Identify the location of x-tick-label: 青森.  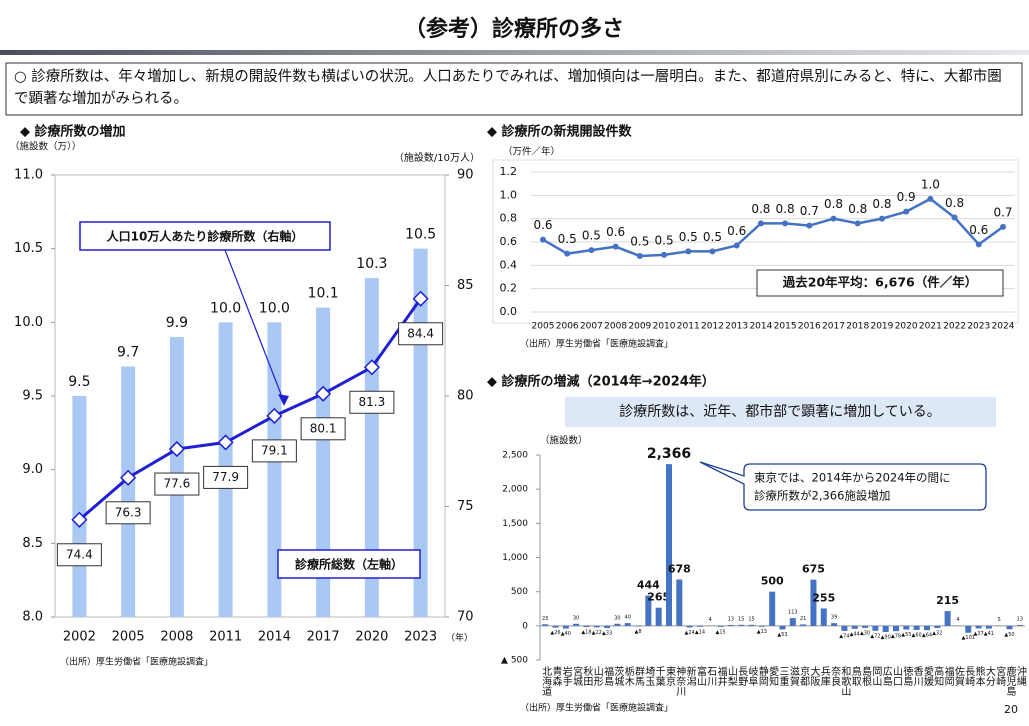
(556, 676).